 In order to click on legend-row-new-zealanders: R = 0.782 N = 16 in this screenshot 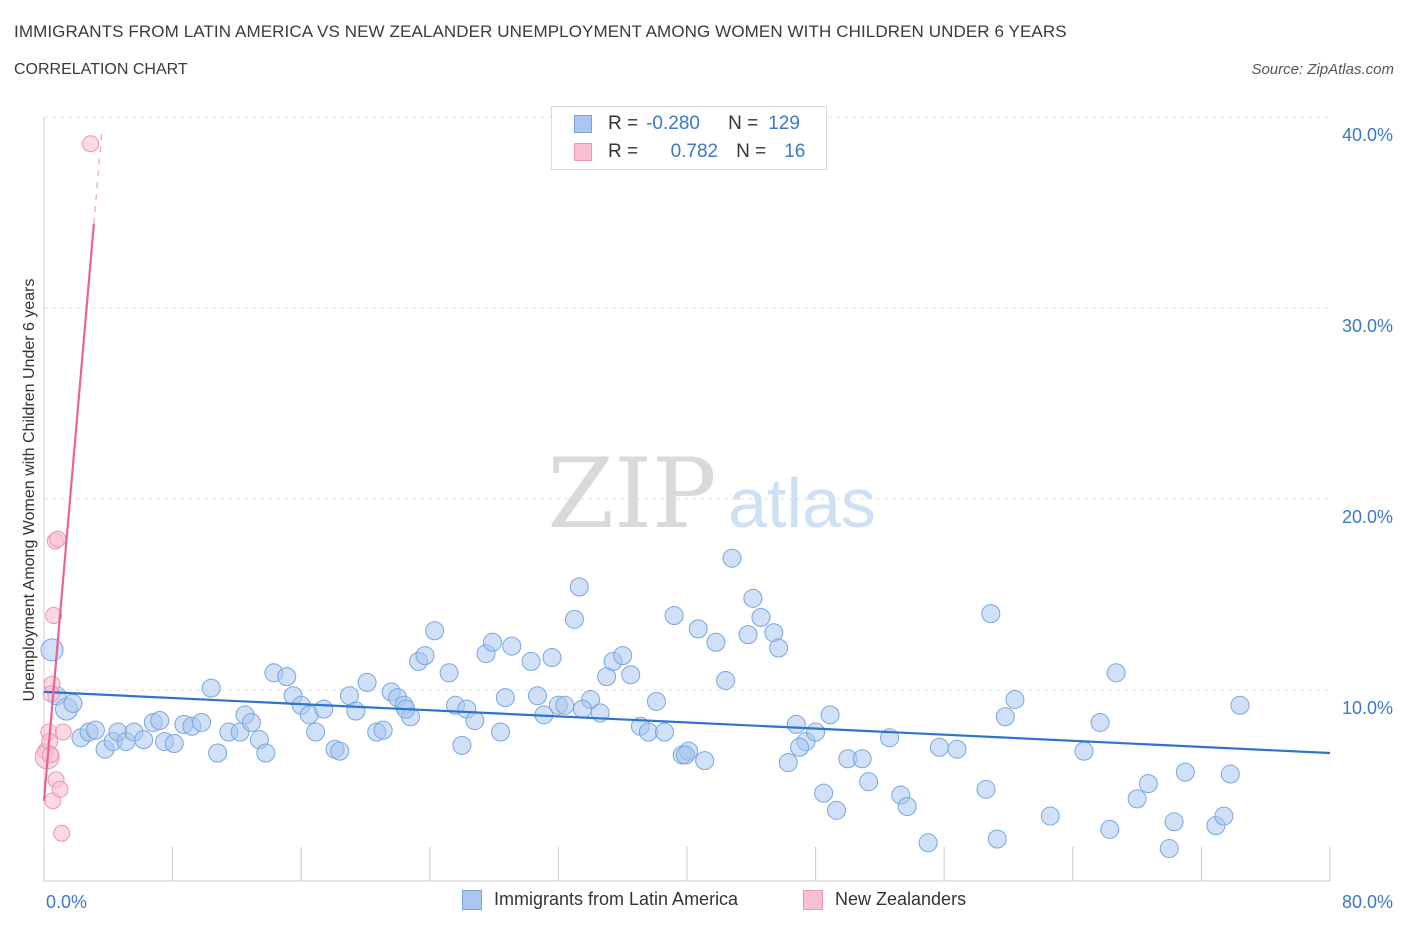, I will do `click(689, 152)`.